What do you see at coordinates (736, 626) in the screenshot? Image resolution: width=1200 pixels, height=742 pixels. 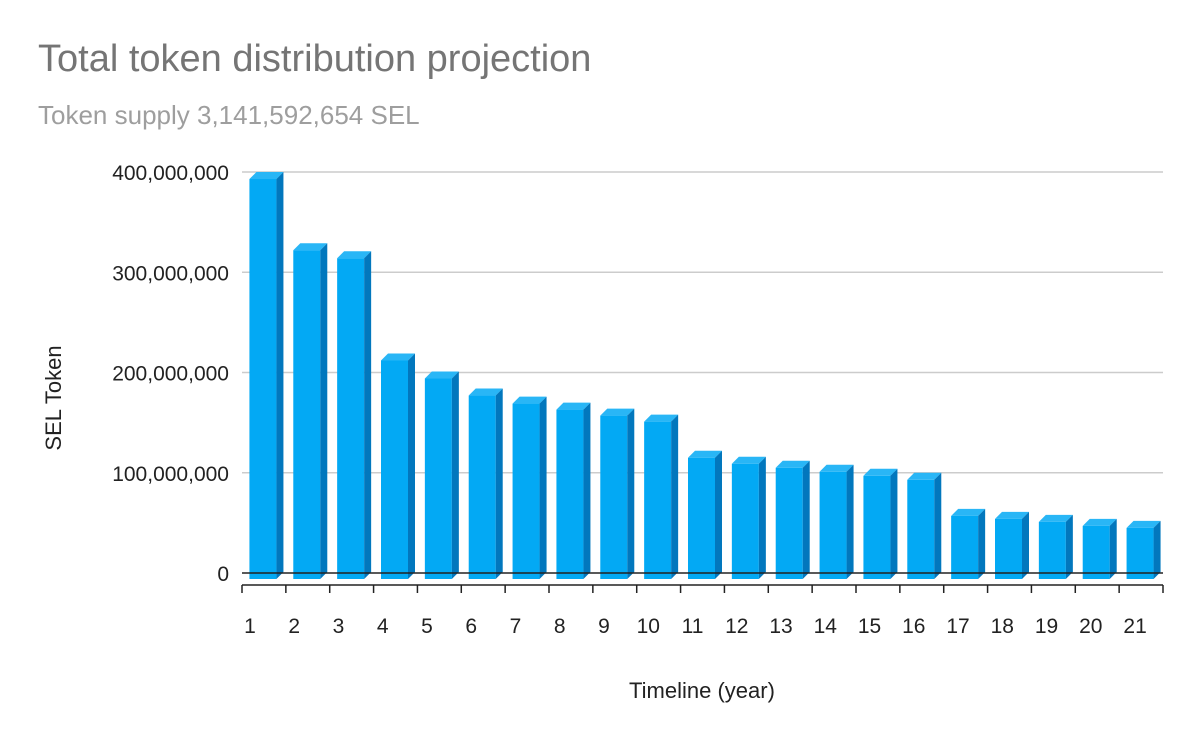 I see `x-tick-label: 12` at bounding box center [736, 626].